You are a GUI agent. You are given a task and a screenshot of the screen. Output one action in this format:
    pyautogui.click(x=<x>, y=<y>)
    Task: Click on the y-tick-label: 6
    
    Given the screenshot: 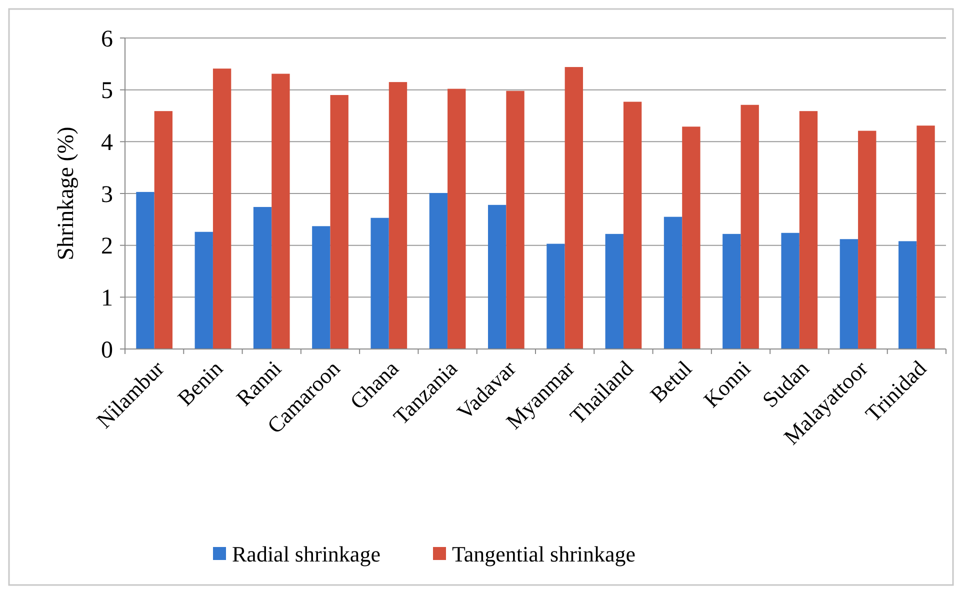 What is the action you would take?
    pyautogui.click(x=107, y=39)
    